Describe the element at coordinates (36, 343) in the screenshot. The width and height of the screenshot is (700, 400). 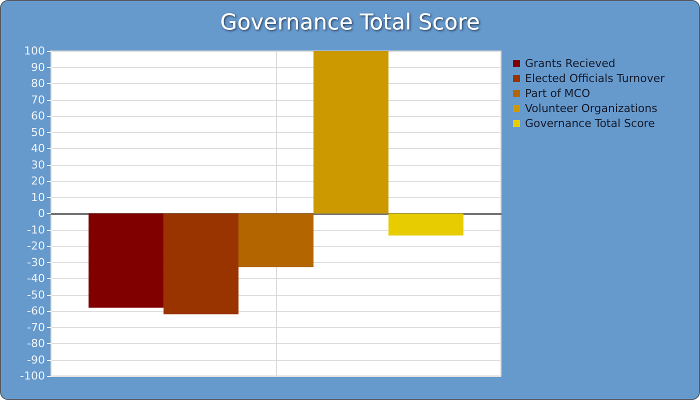
I see `y-tick-label: -80` at that location.